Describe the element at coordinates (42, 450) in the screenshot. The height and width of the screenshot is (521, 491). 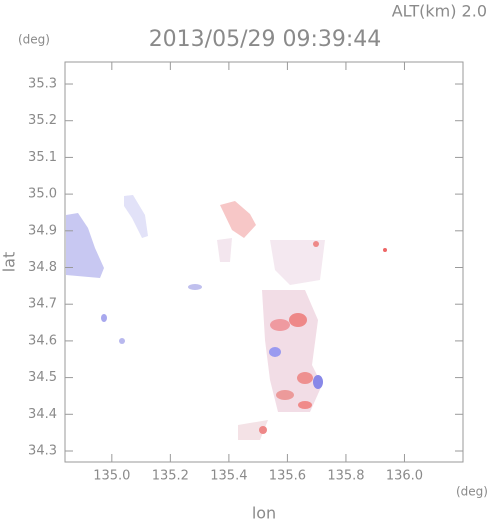
I see `y-tick-label: 34.3` at that location.